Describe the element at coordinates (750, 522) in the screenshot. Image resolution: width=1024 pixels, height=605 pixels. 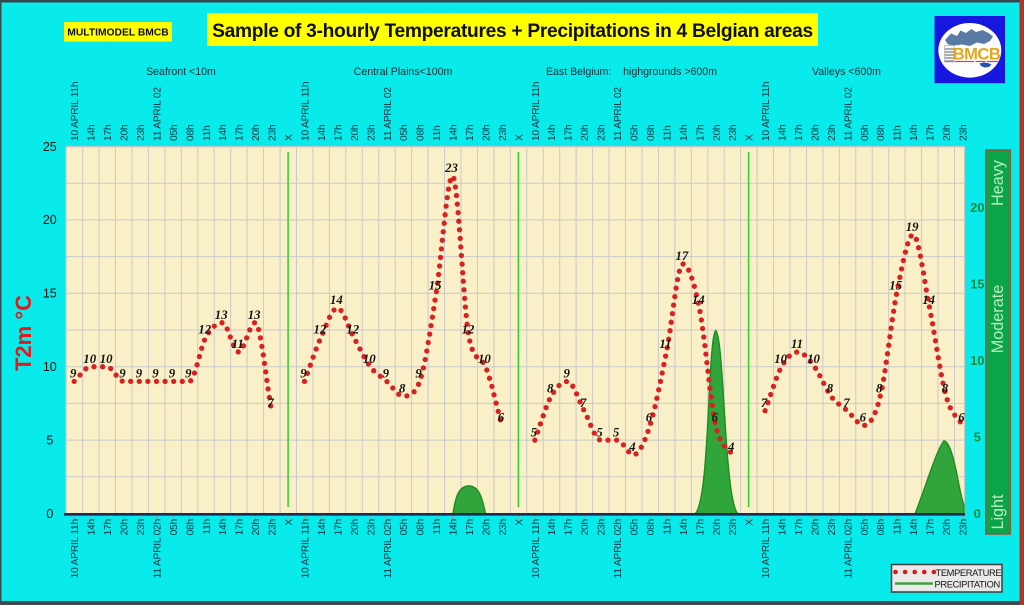
I see `svg-text: X` at that location.